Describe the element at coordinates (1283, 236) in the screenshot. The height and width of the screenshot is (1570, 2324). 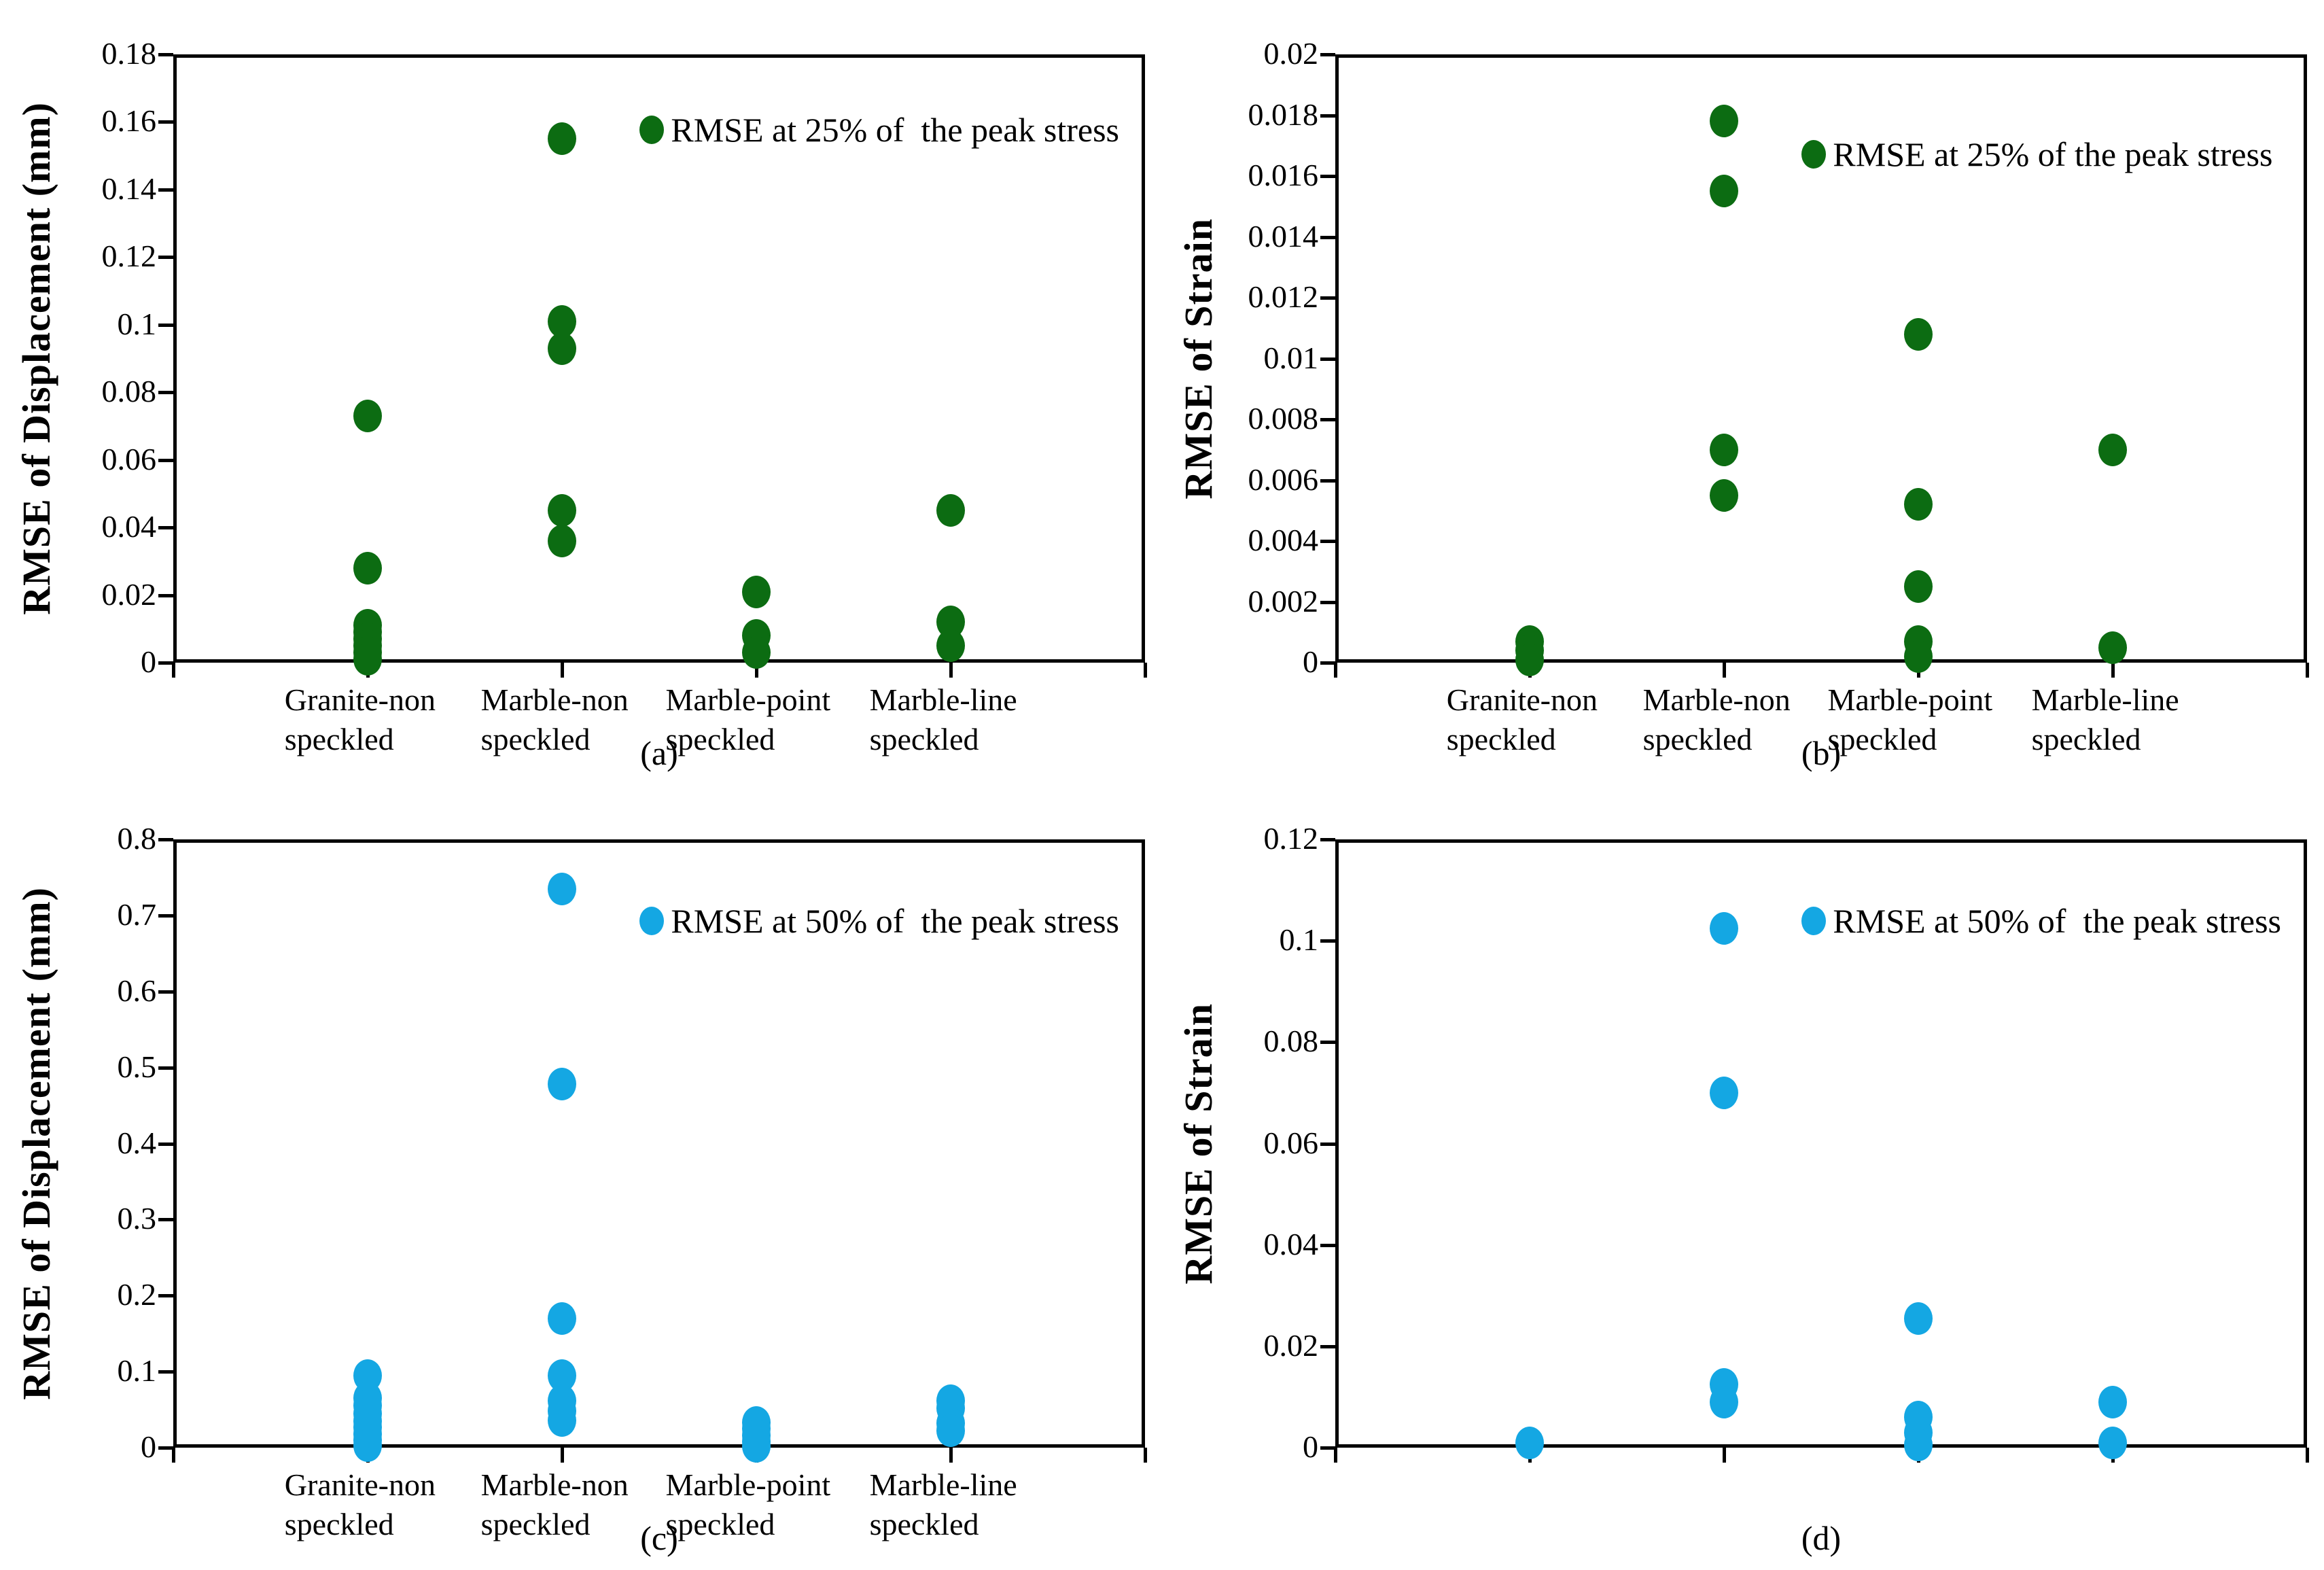
I see `y-tick-label: 0.014` at that location.